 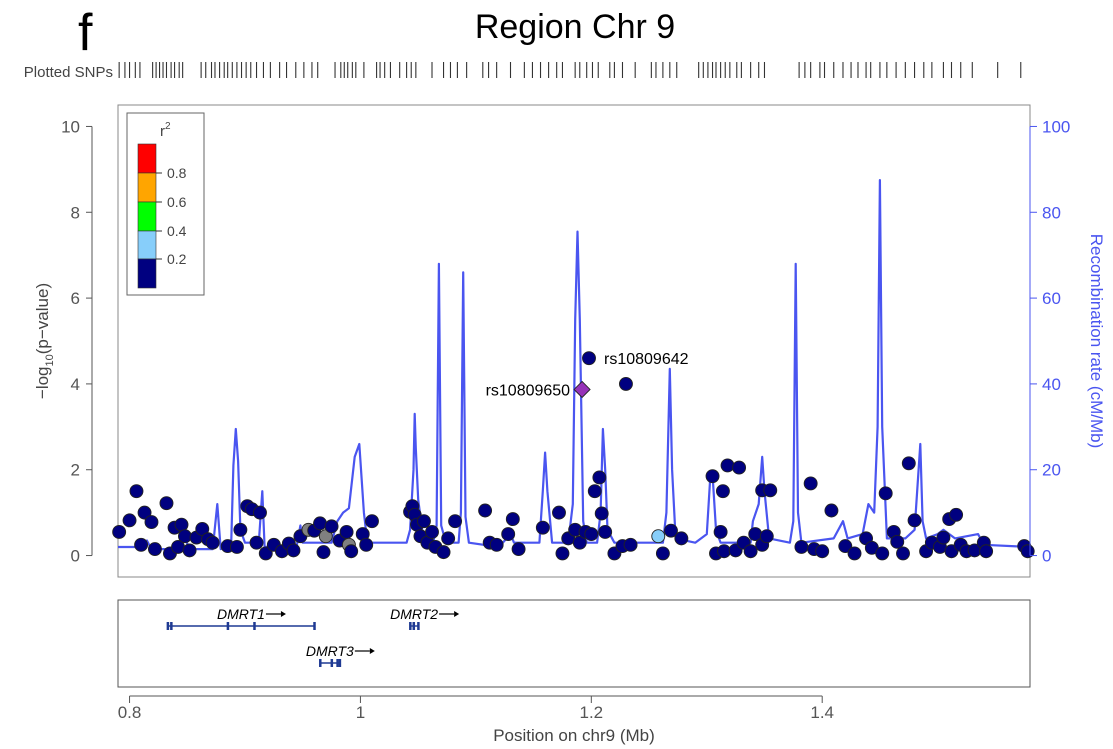 I want to click on gene-track-frame, so click(x=574, y=643).